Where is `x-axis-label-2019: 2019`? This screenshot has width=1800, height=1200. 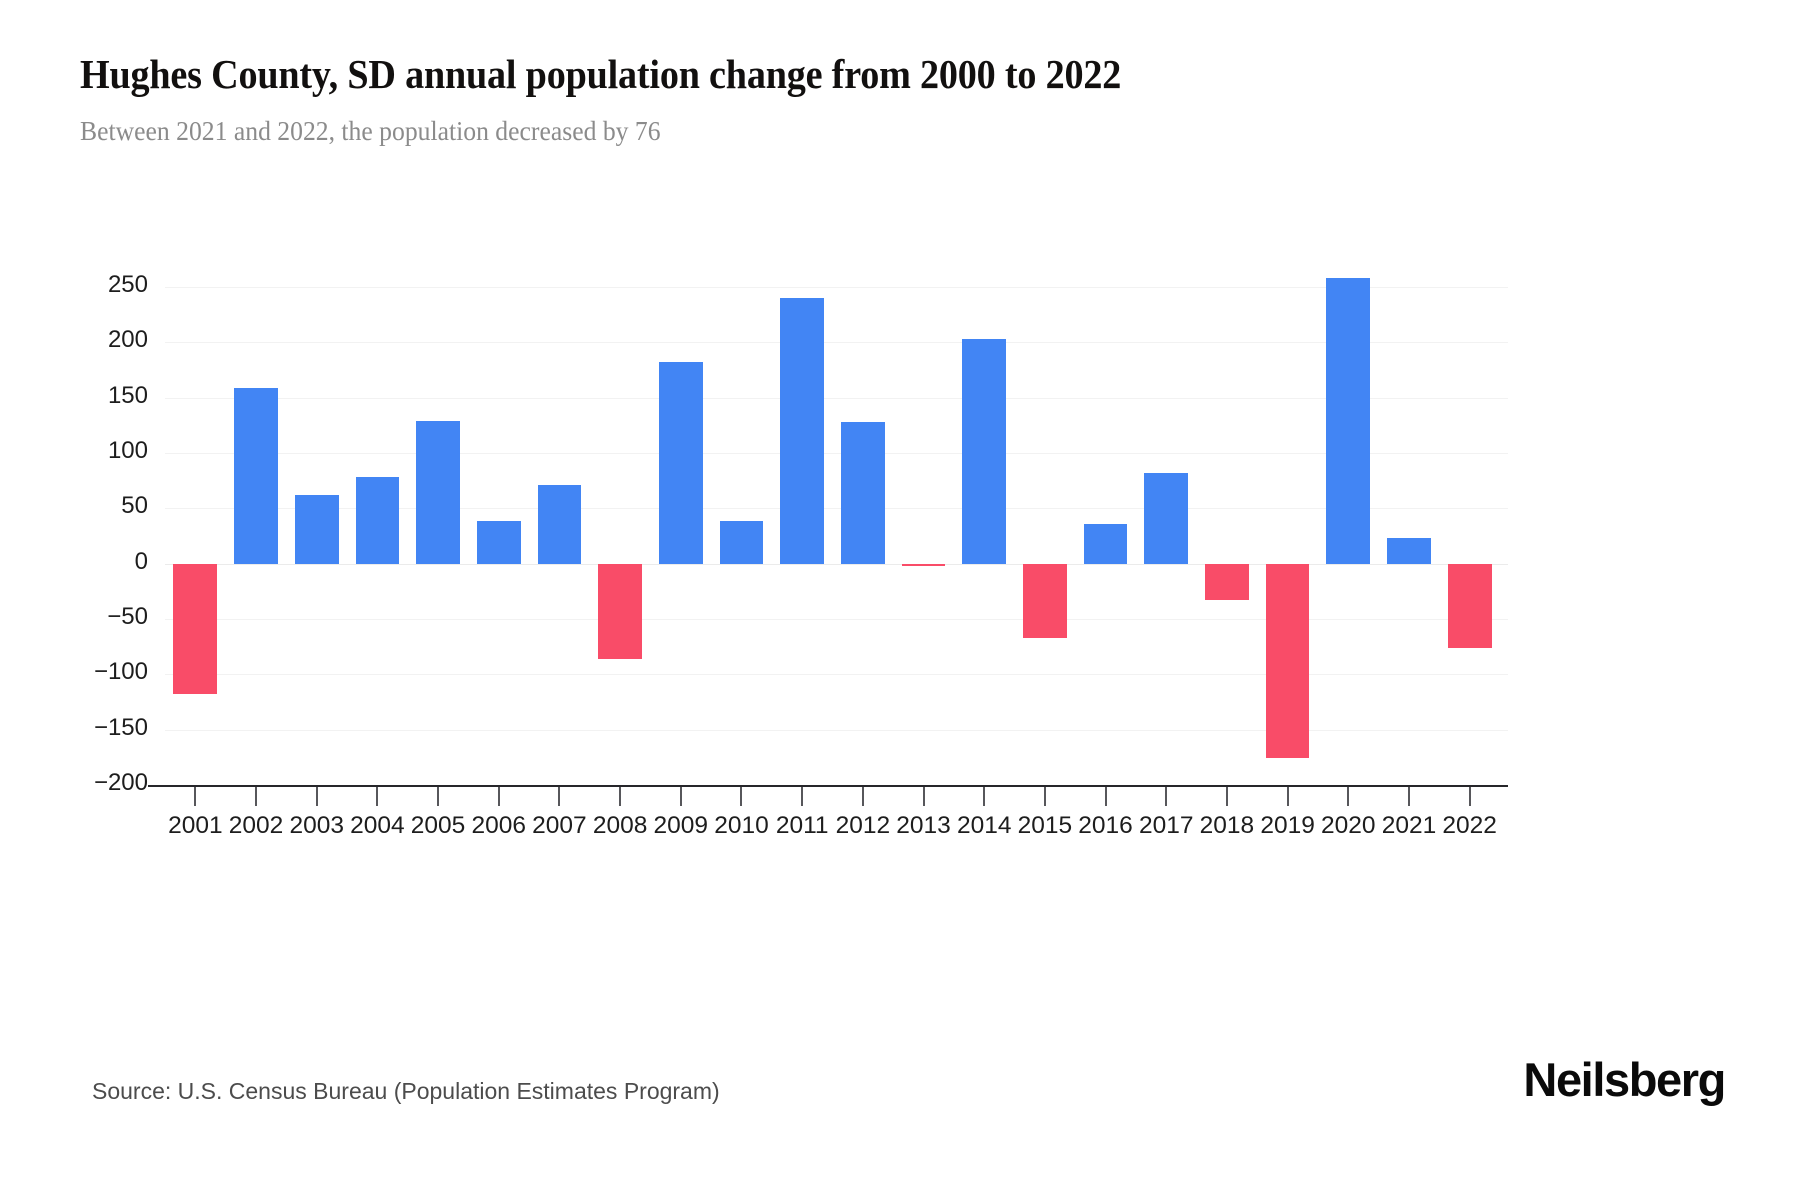
x-axis-label-2019: 2019 is located at coordinates (1287, 825).